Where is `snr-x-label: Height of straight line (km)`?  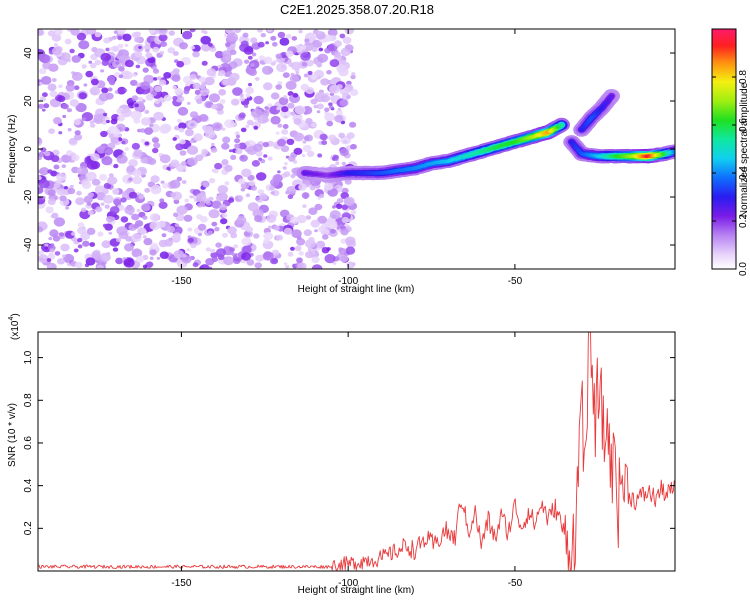 snr-x-label: Height of straight line (km) is located at coordinates (356, 590).